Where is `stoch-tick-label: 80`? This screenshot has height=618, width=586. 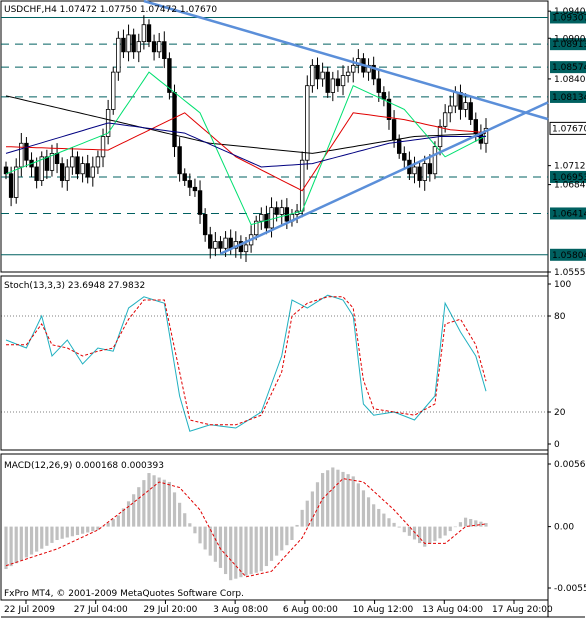 stoch-tick-label: 80 is located at coordinates (560, 317).